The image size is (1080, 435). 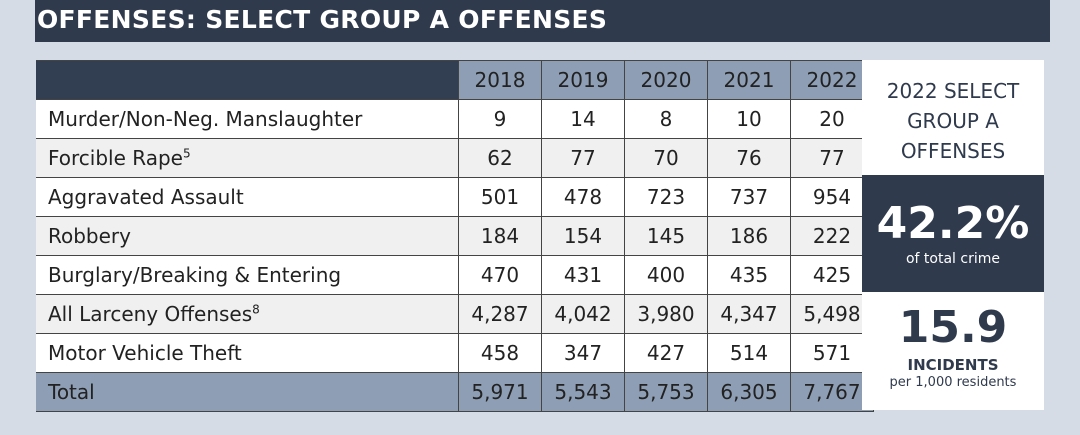 I want to click on year-header: 2021, so click(x=749, y=80).